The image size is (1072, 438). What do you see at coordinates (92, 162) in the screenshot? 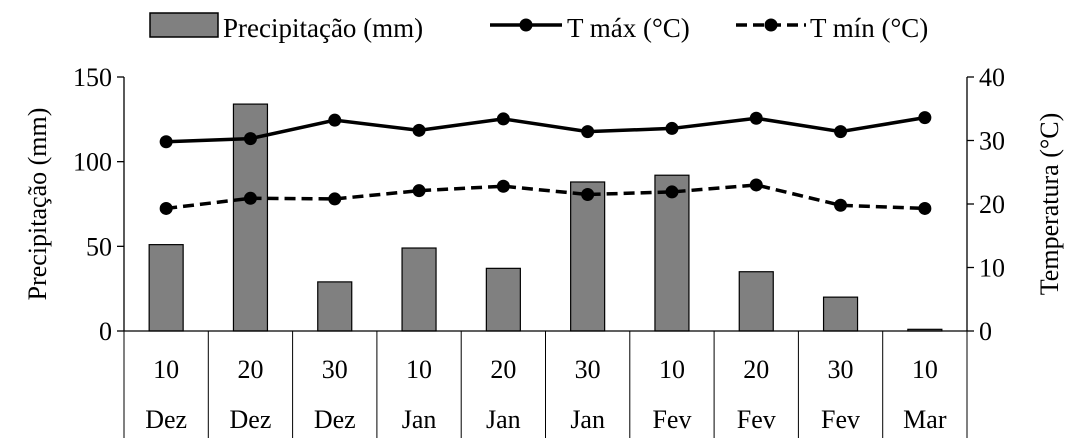
I see `y-left-tick-label: 100` at bounding box center [92, 162].